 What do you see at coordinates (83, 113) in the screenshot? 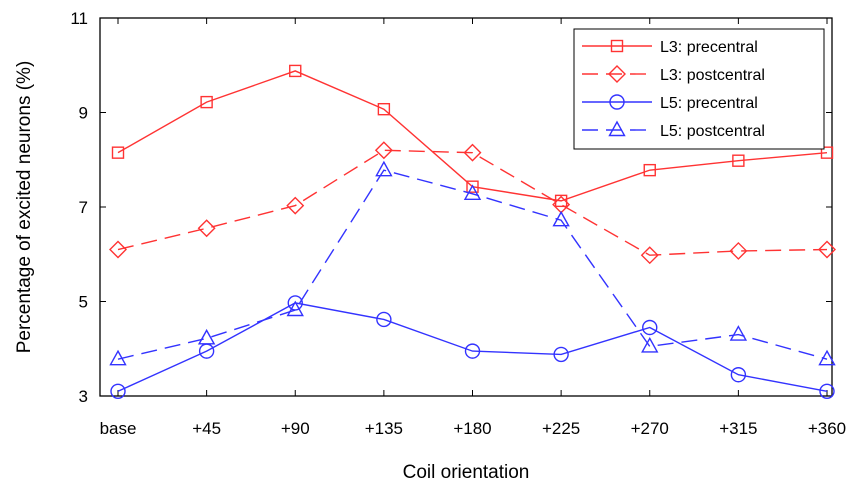
I see `y-tick-label: 9` at bounding box center [83, 113].